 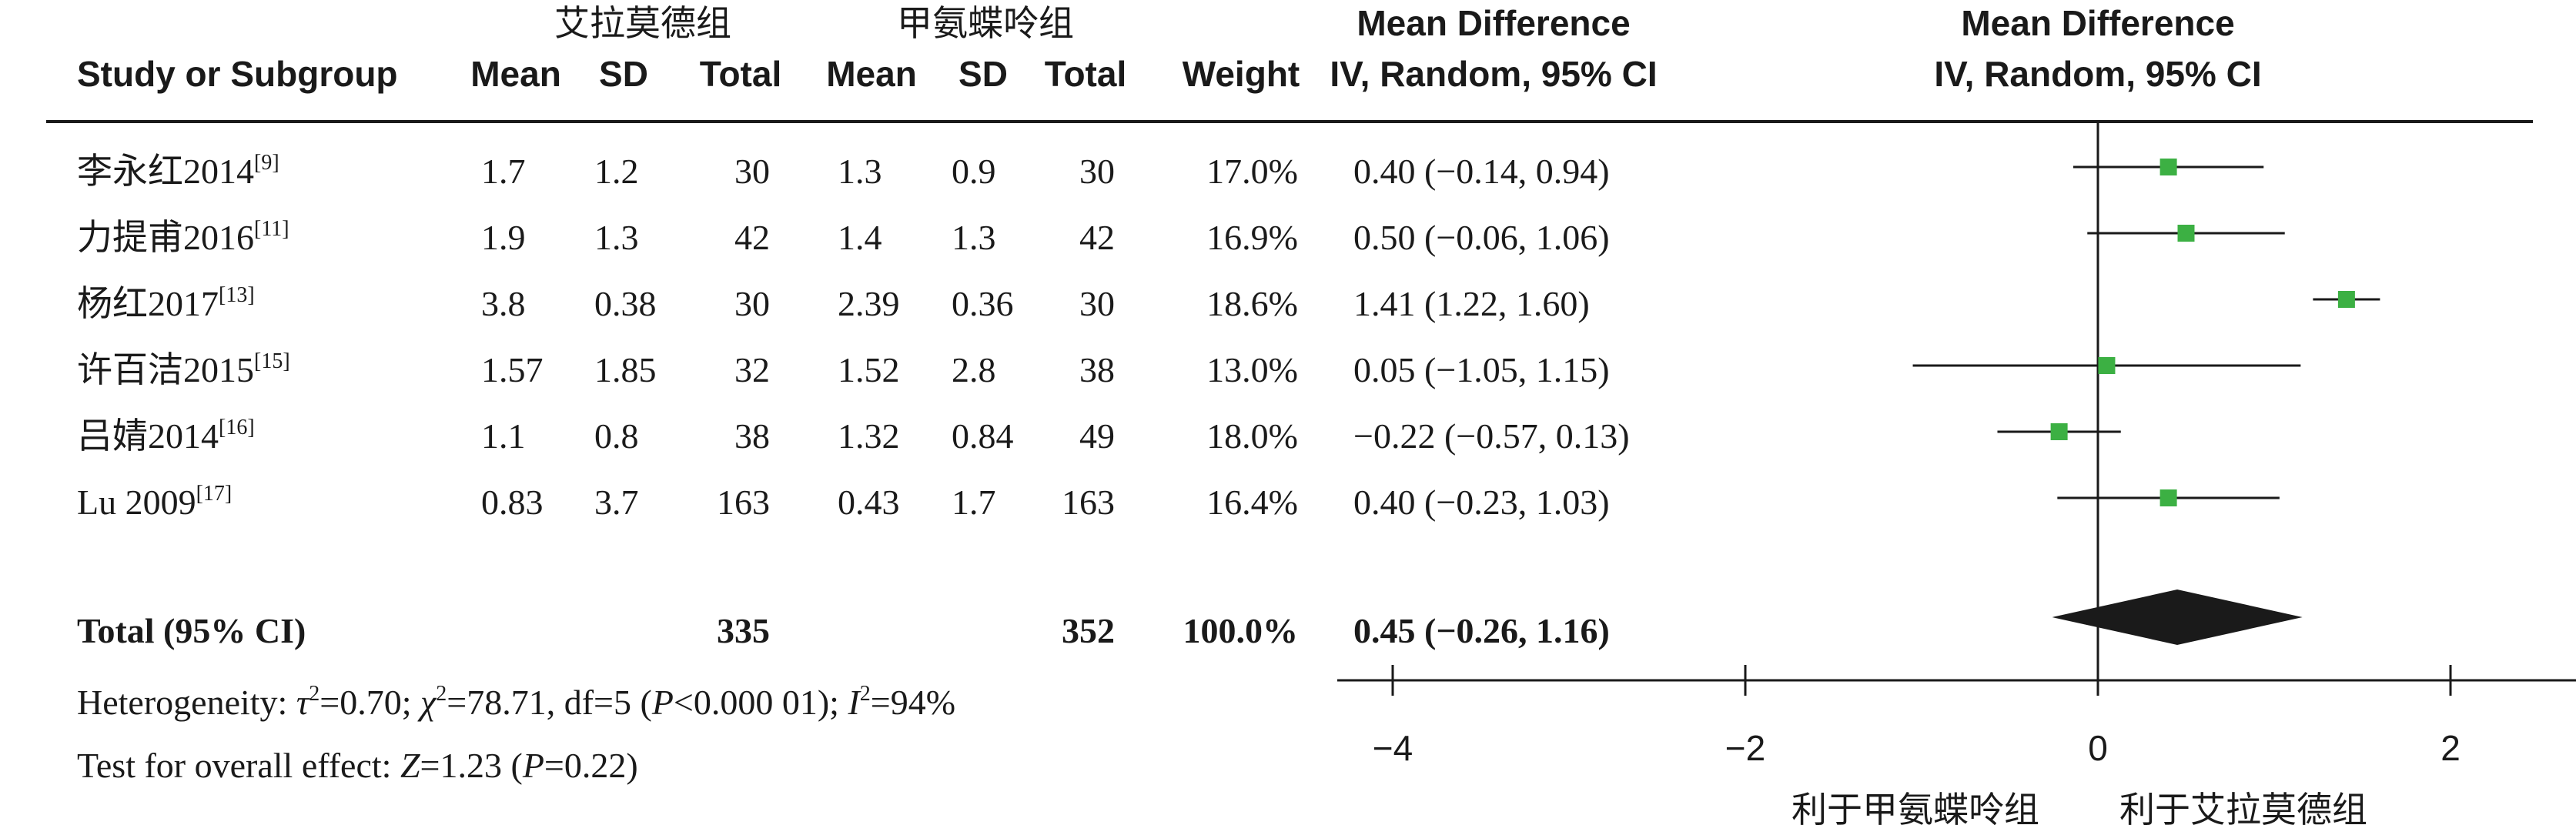 What do you see at coordinates (238, 74) in the screenshot?
I see `study-column-header: Study or Subgroup` at bounding box center [238, 74].